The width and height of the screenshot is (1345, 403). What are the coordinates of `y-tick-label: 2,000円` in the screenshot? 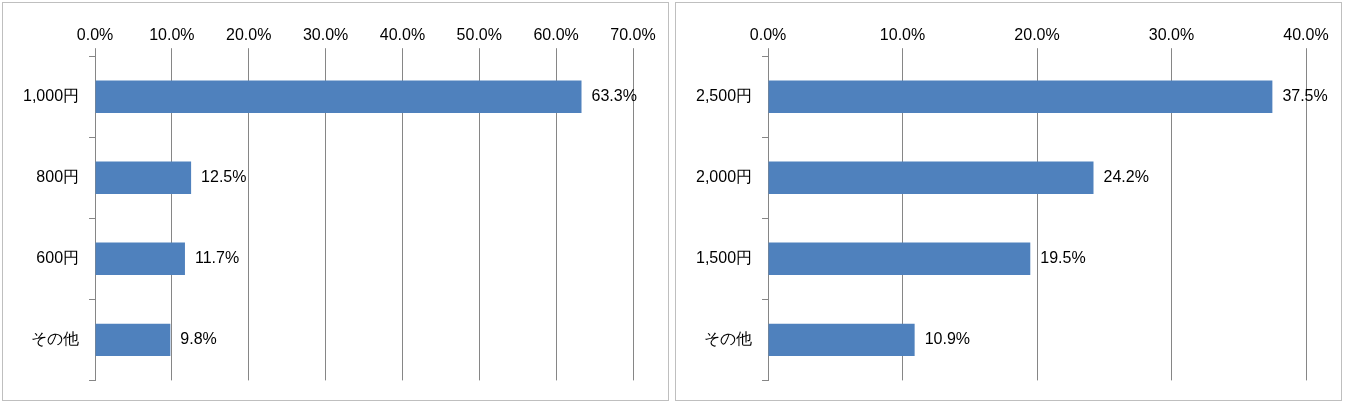 It's located at (724, 177).